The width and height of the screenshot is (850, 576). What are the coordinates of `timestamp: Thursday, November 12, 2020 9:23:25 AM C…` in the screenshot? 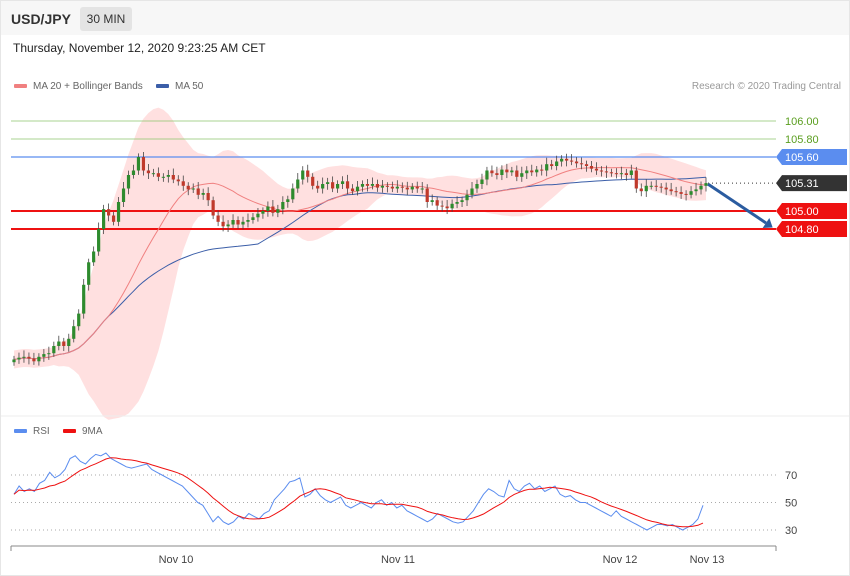 It's located at (139, 48).